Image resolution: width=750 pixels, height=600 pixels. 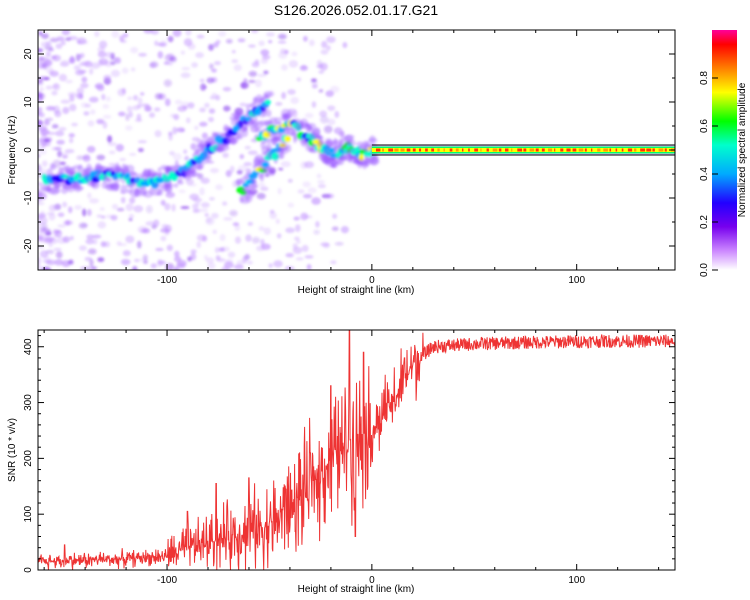 I want to click on lower-branch-halo, so click(x=262, y=177).